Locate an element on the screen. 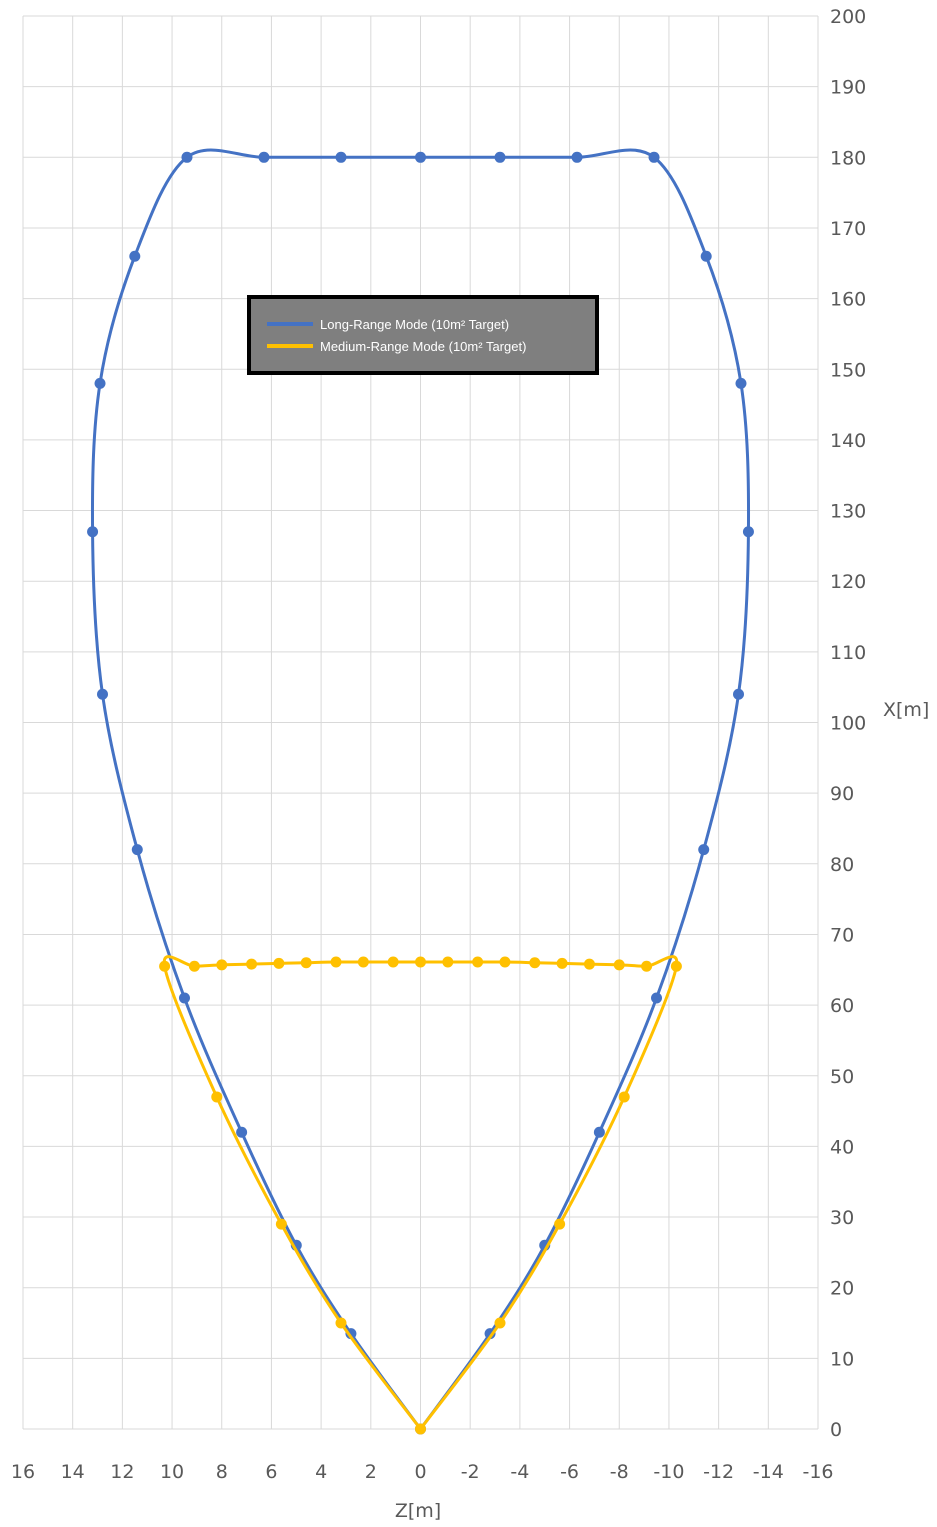 This screenshot has width=937, height=1527. x-axis-ticks: 16 14 12 10 8 6 4 2 0 -2 -4 -6 -8 -10 -12 -14 -16 is located at coordinates (422, 1472).